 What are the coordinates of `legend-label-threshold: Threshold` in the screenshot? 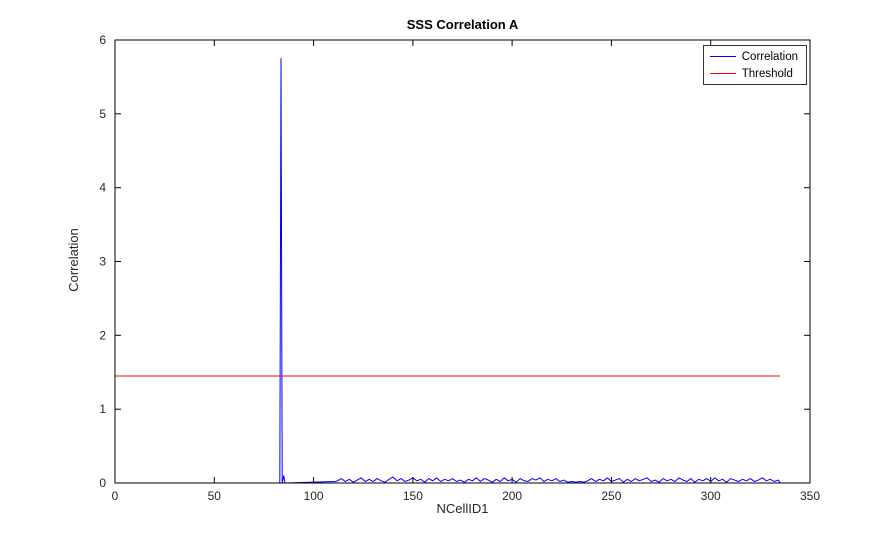 It's located at (767, 73).